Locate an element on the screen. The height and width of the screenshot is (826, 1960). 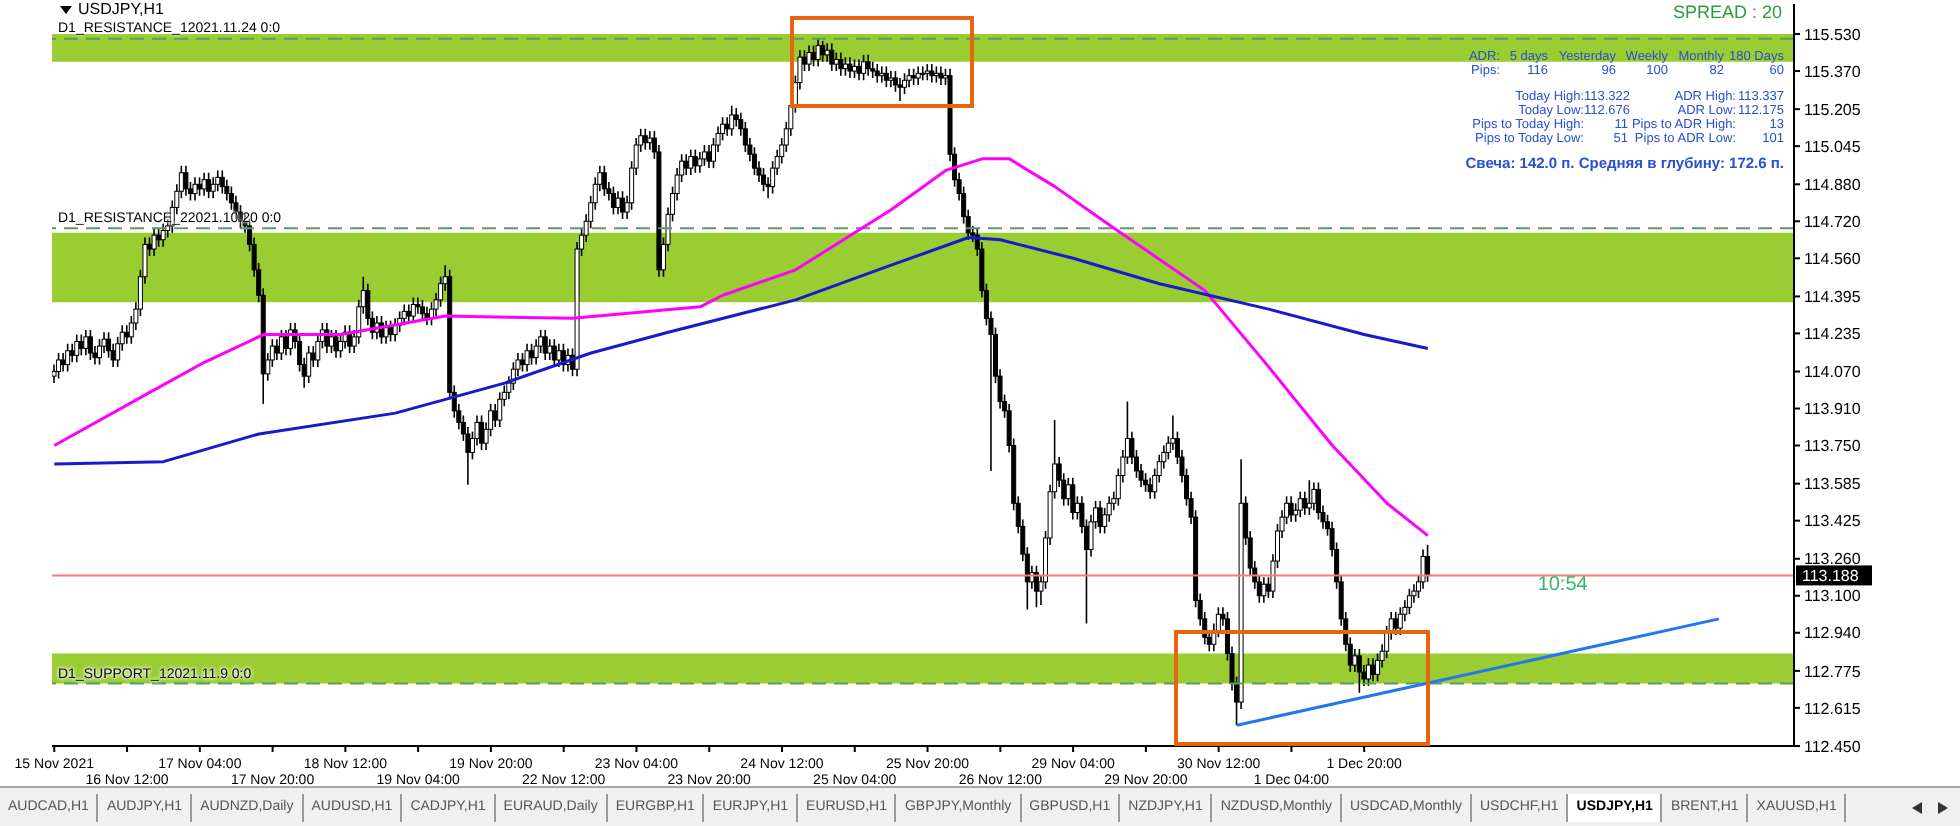
y-tick-label: 115.045 is located at coordinates (1833, 146).